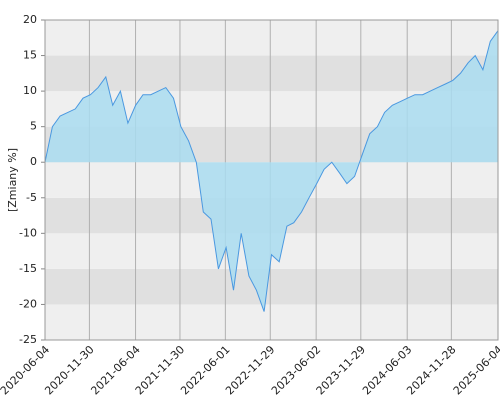 The image size is (500, 400). I want to click on y-tick-label: 0, so click(33, 161).